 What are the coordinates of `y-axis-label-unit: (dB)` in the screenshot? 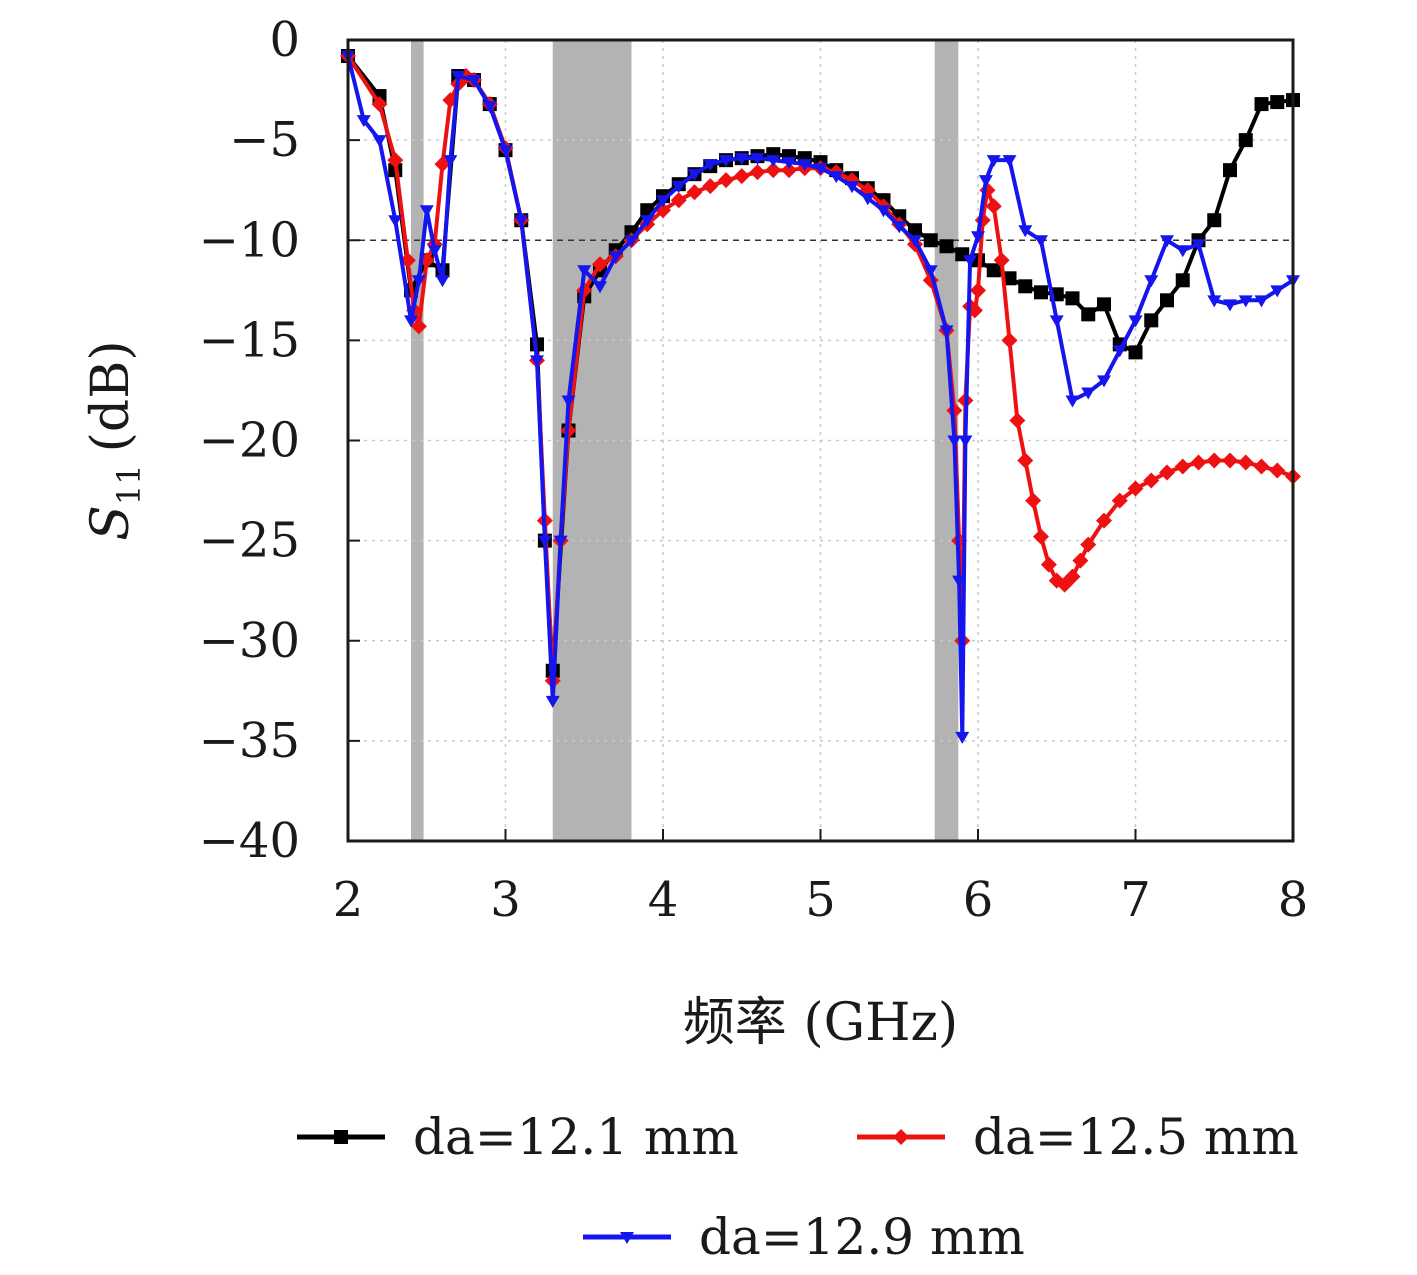 It's located at (111, 396).